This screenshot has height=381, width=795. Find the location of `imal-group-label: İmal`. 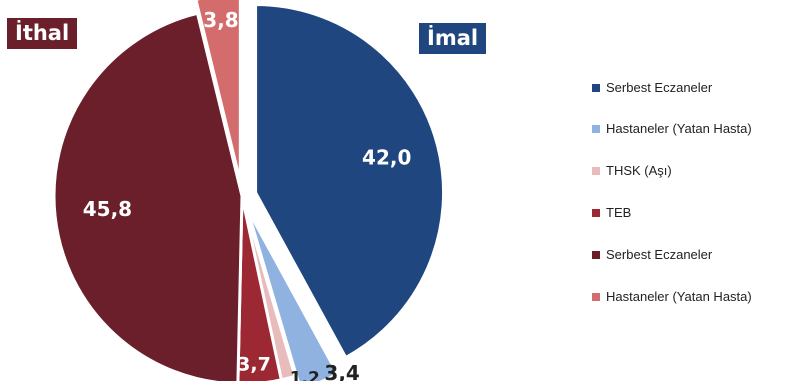

imal-group-label: İmal is located at coordinates (453, 38).